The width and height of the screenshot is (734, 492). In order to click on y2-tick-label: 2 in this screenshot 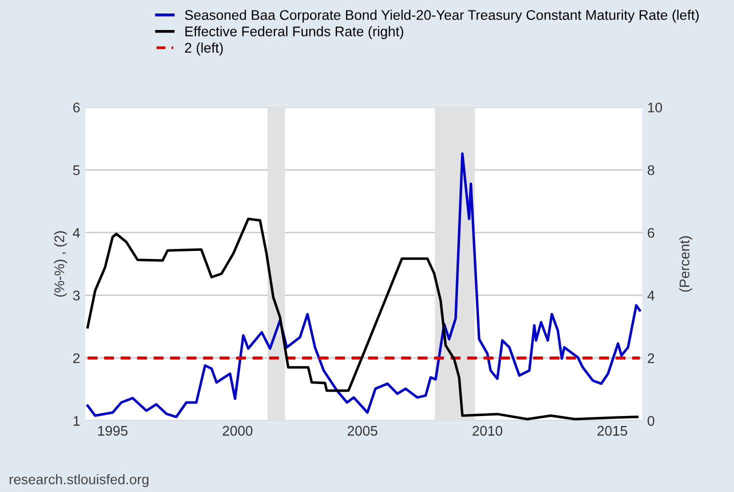, I will do `click(651, 358)`.